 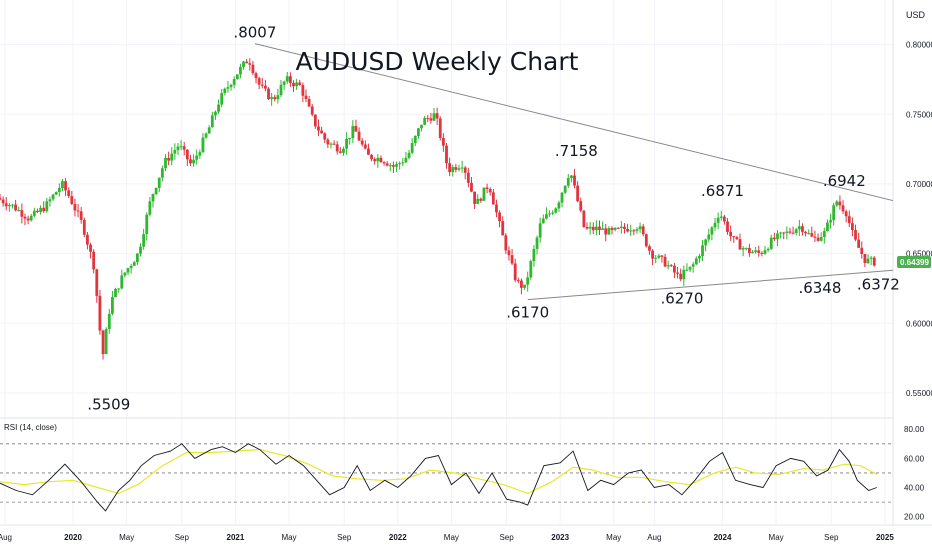 What do you see at coordinates (439, 471) in the screenshot?
I see `rsi-ma-line` at bounding box center [439, 471].